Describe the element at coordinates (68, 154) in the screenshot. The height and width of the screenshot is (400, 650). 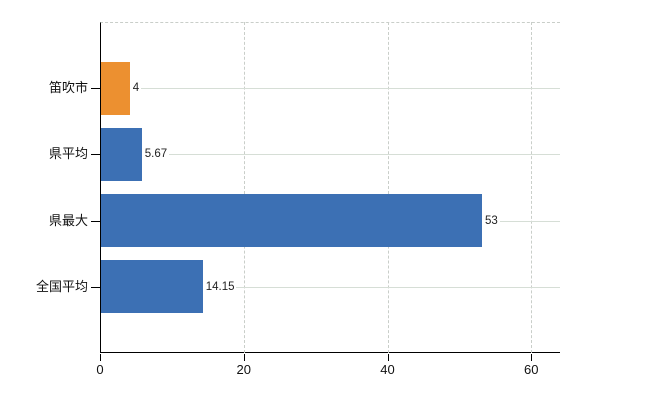
I see `category-label: 県平均` at that location.